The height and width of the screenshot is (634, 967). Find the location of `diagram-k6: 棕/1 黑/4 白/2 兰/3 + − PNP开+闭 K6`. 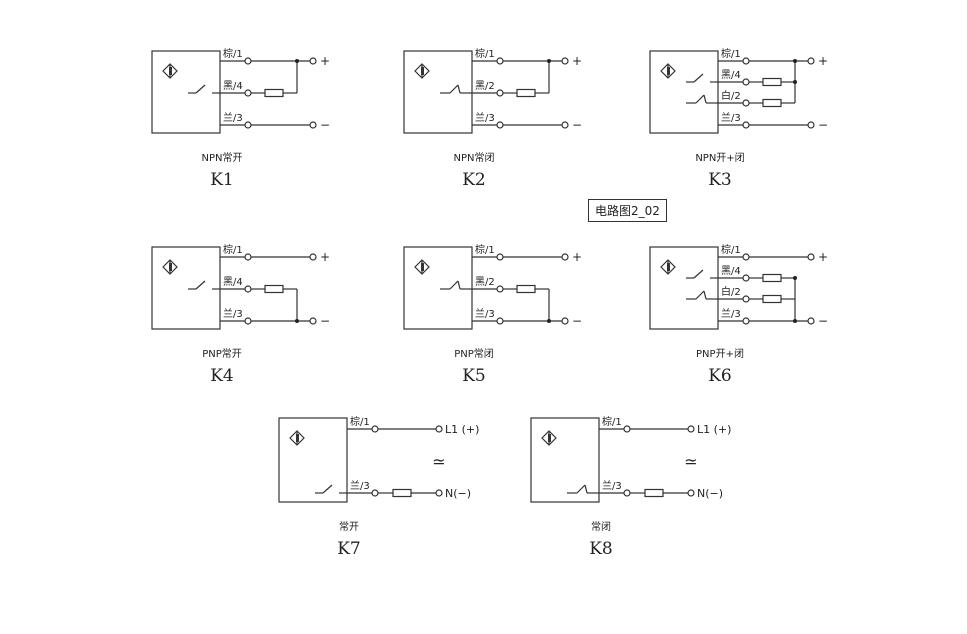

diagram-k6: 棕/1 黑/4 白/2 兰/3 + − PNP开+闭 K6 is located at coordinates (738, 314).